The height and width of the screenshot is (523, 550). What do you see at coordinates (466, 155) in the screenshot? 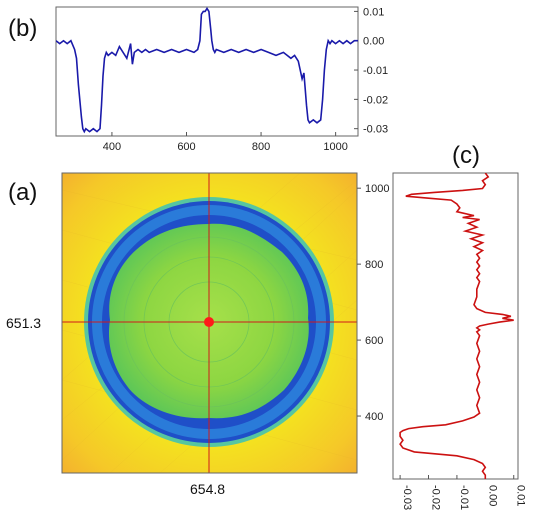
I see `panel-c-label: (c)` at bounding box center [466, 155].